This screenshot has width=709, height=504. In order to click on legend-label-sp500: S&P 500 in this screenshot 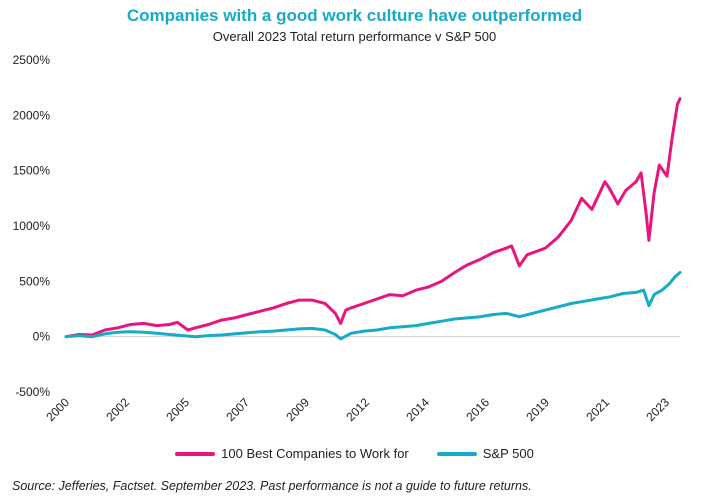, I will do `click(508, 453)`.